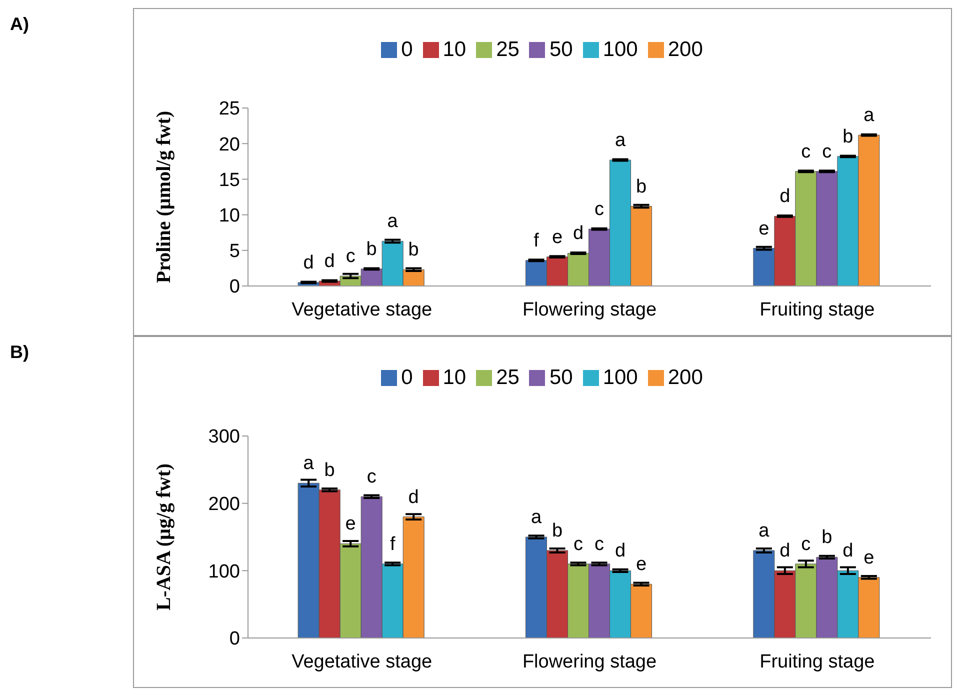 The image size is (961, 698). I want to click on text: B), so click(19, 352).